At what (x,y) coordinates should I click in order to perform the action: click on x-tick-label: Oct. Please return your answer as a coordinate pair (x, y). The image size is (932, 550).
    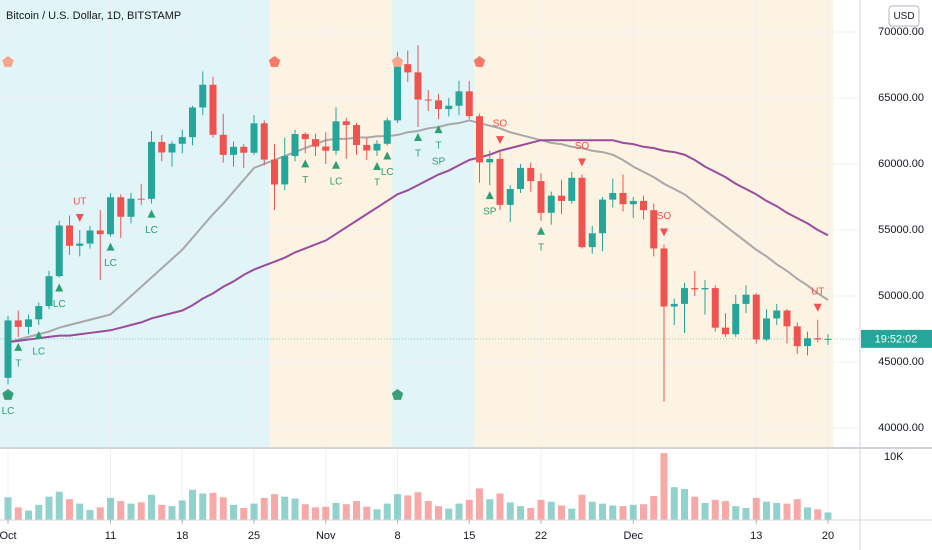
    Looking at the image, I should click on (8, 536).